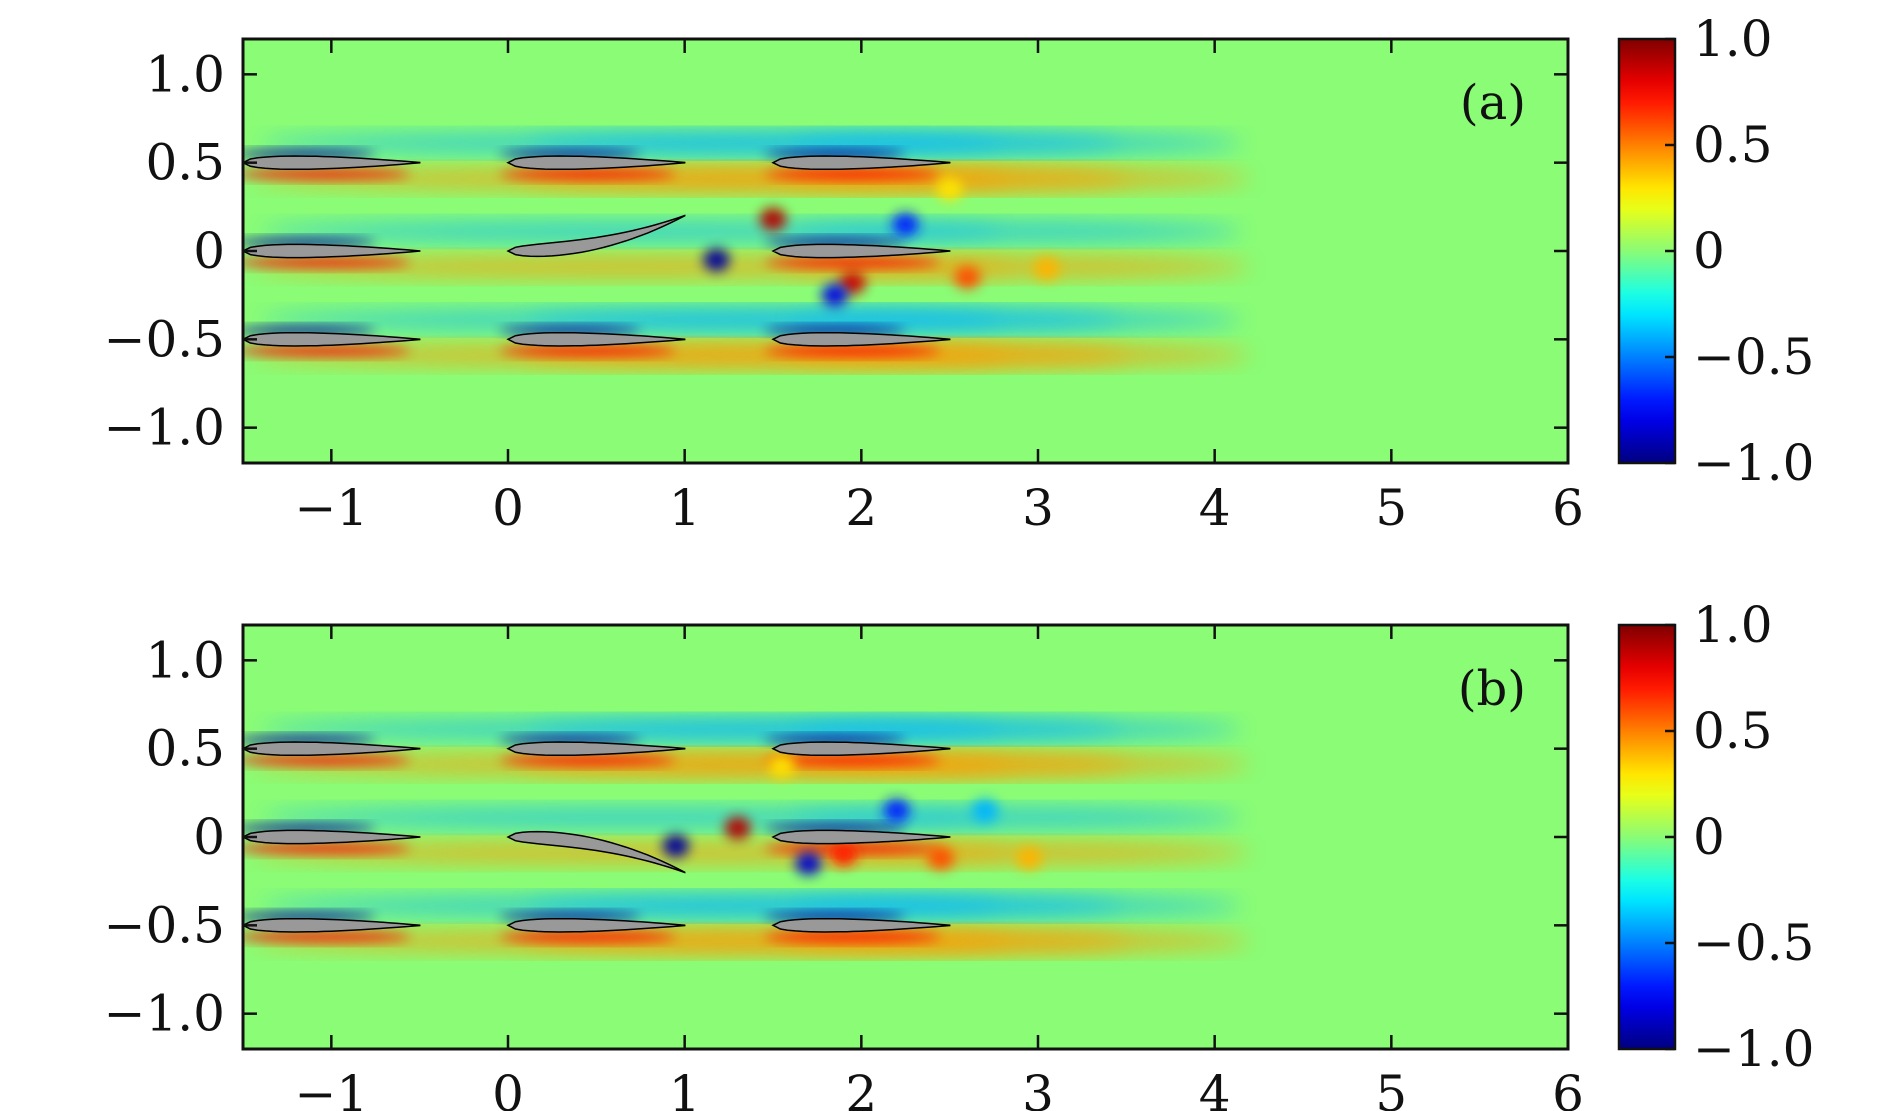  I want to click on panel-label: (a), so click(1493, 103).